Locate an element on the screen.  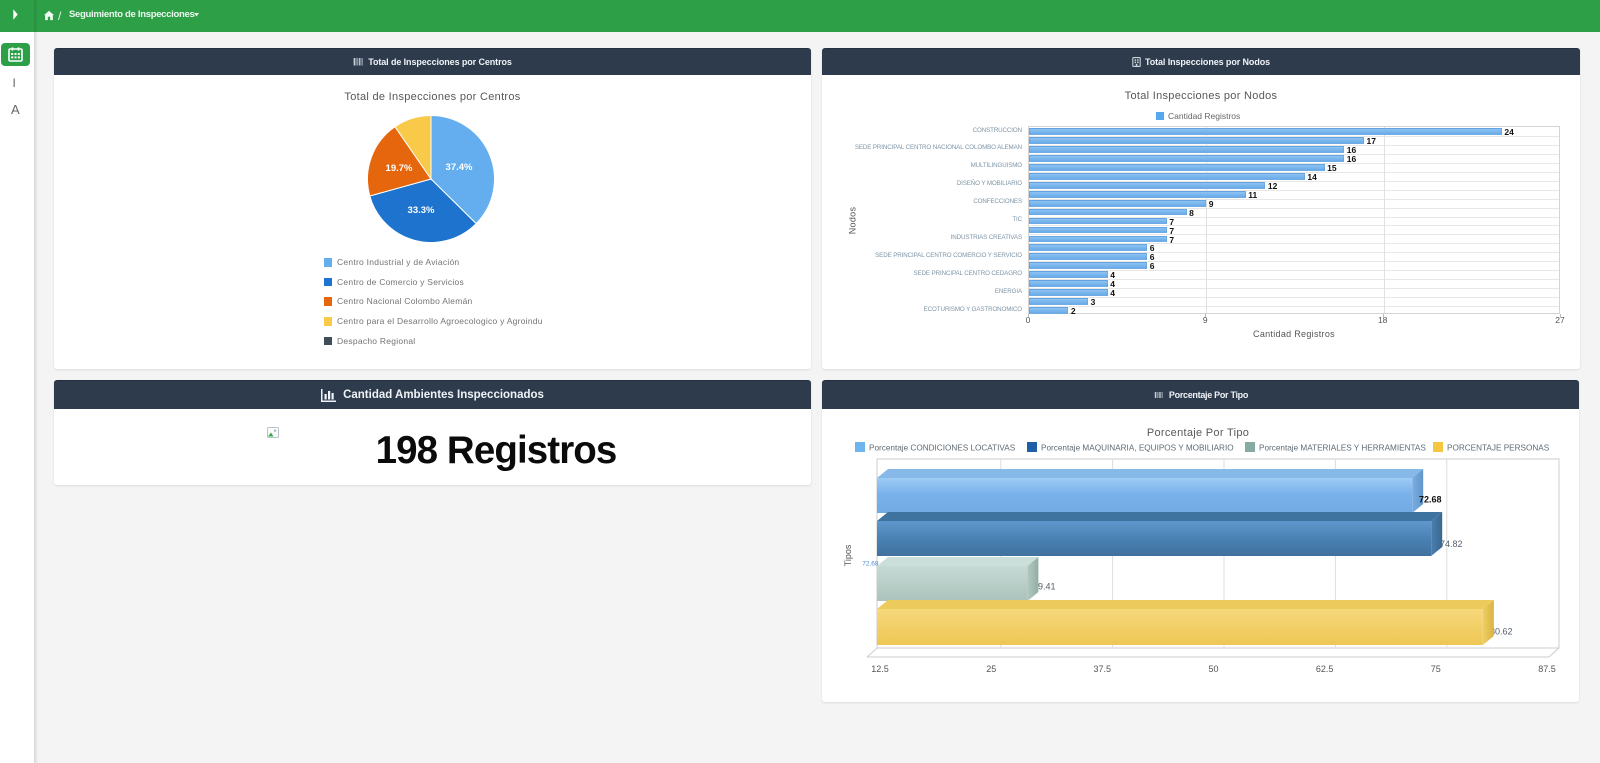
svg-text: PORCENTAJE PERSONAS is located at coordinates (1498, 448).